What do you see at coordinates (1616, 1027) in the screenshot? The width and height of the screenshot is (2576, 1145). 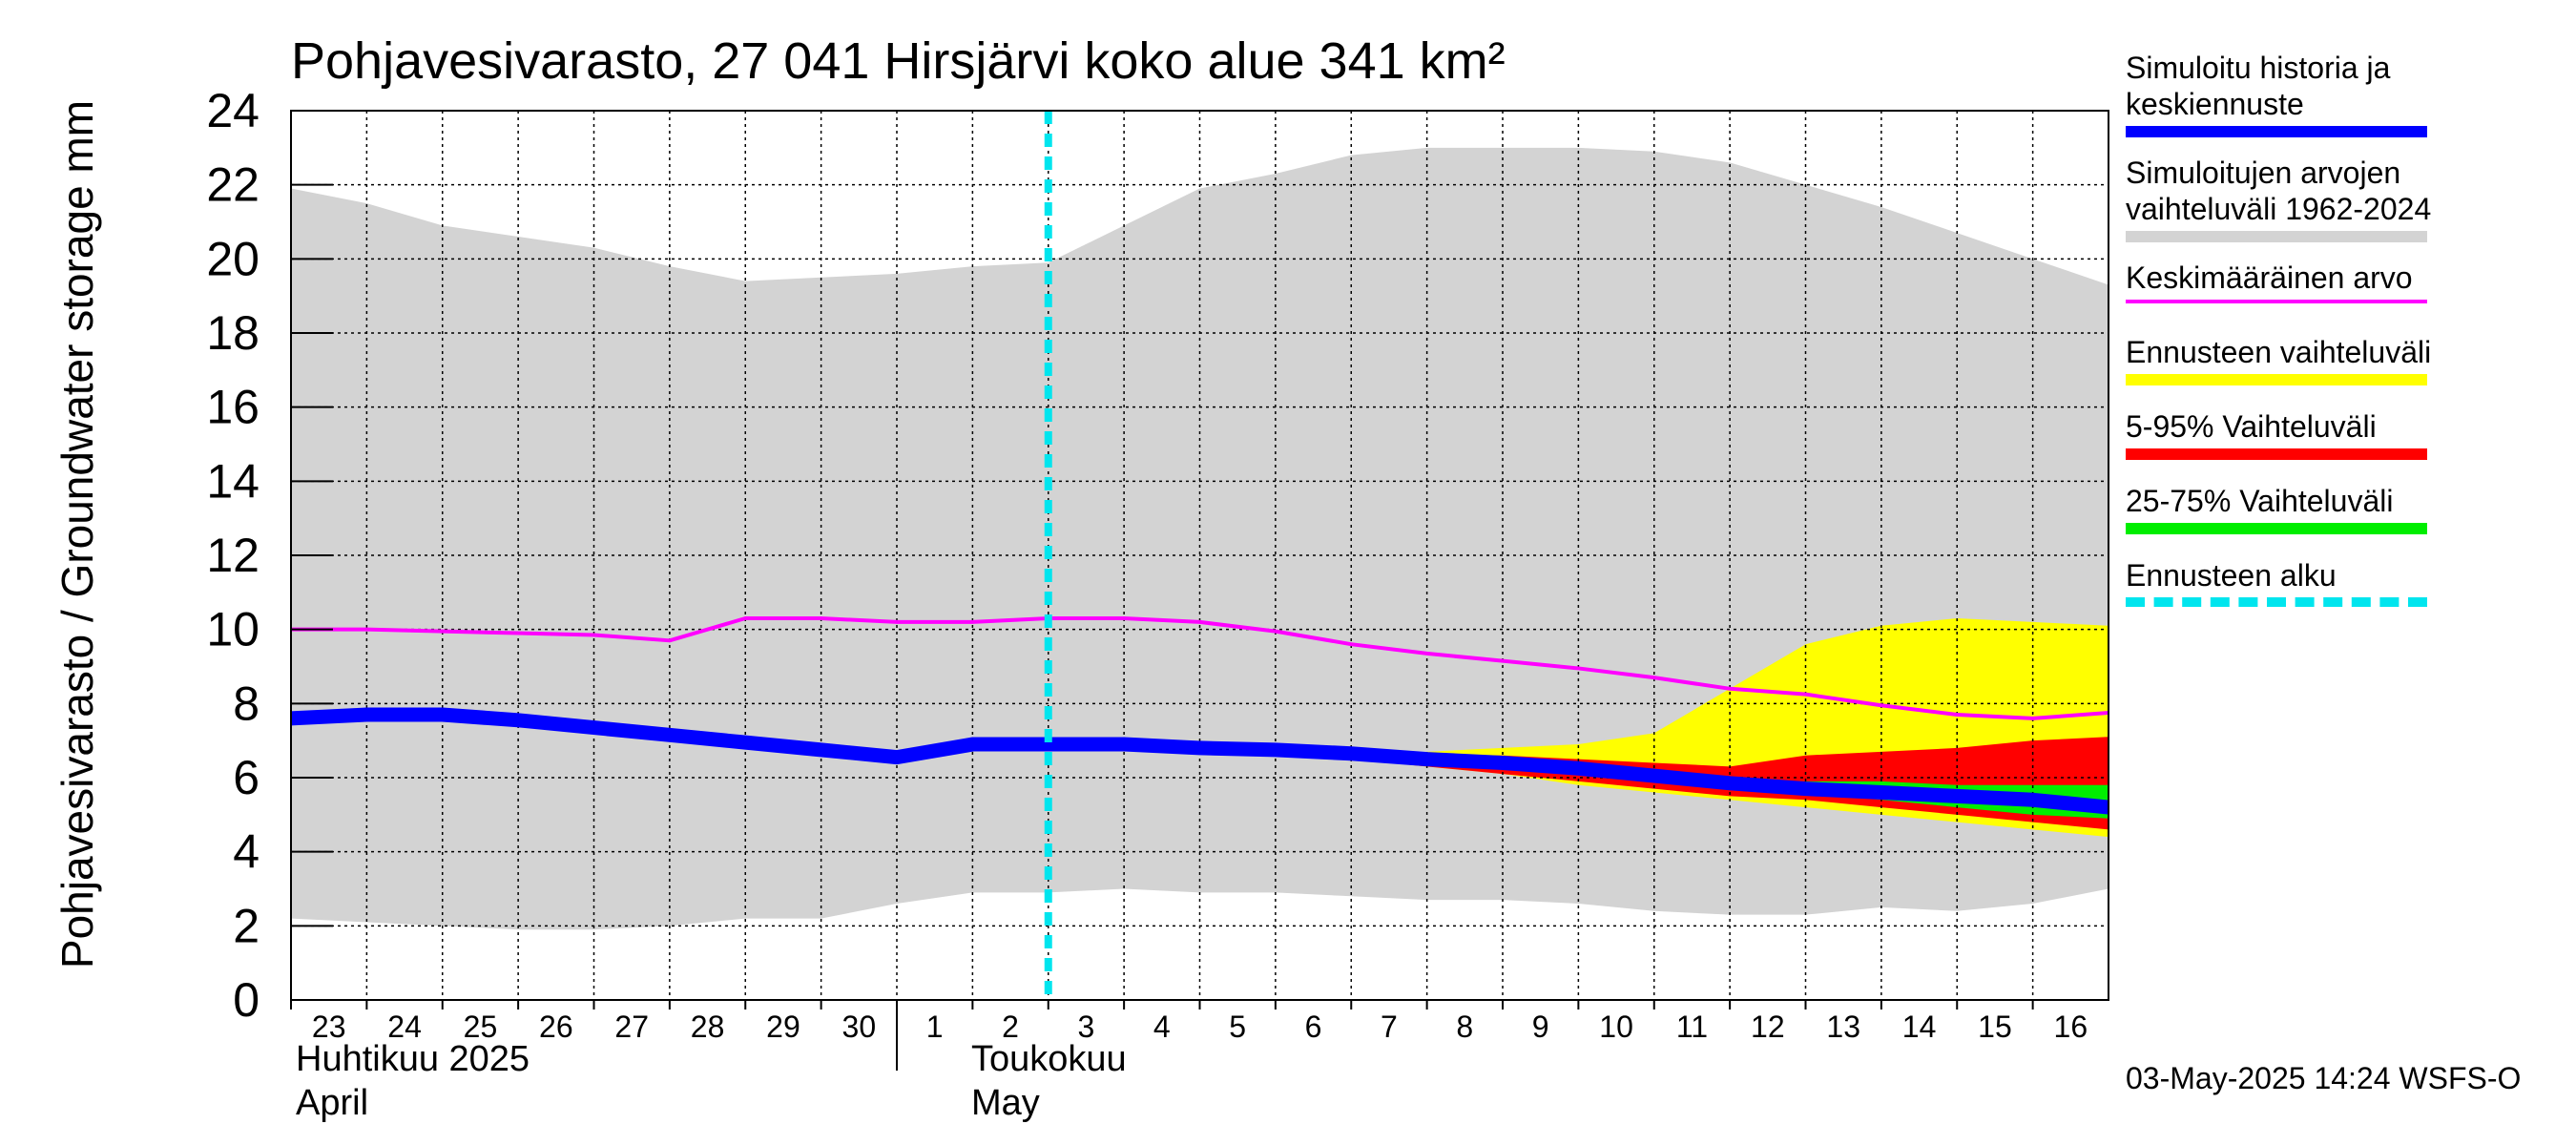 I see `x-tick-label: 10` at bounding box center [1616, 1027].